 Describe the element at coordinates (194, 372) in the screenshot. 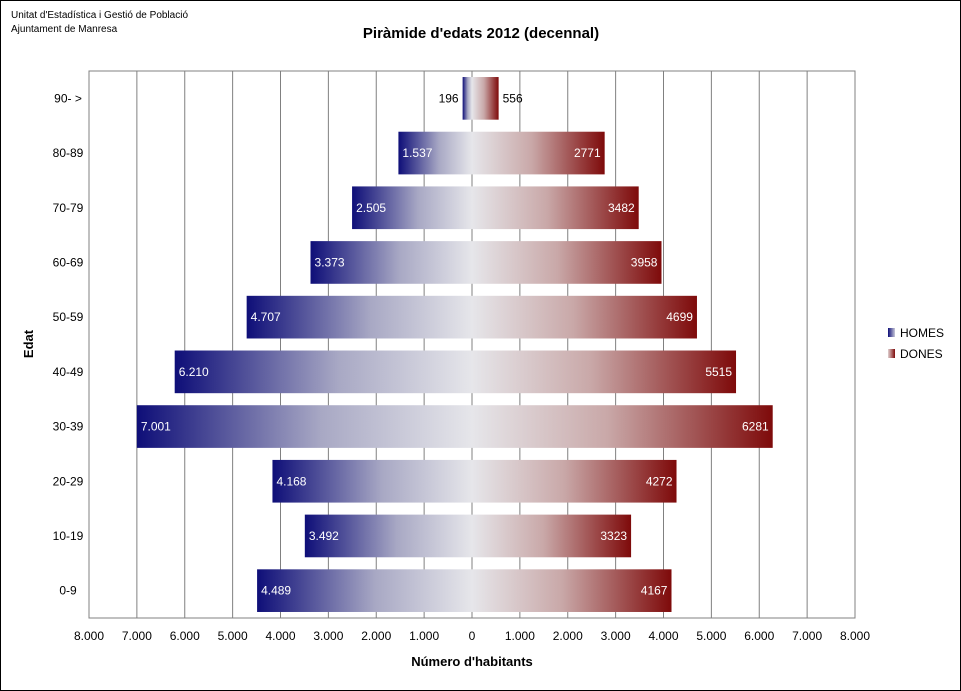

I see `data-label-homes: 6.210` at that location.